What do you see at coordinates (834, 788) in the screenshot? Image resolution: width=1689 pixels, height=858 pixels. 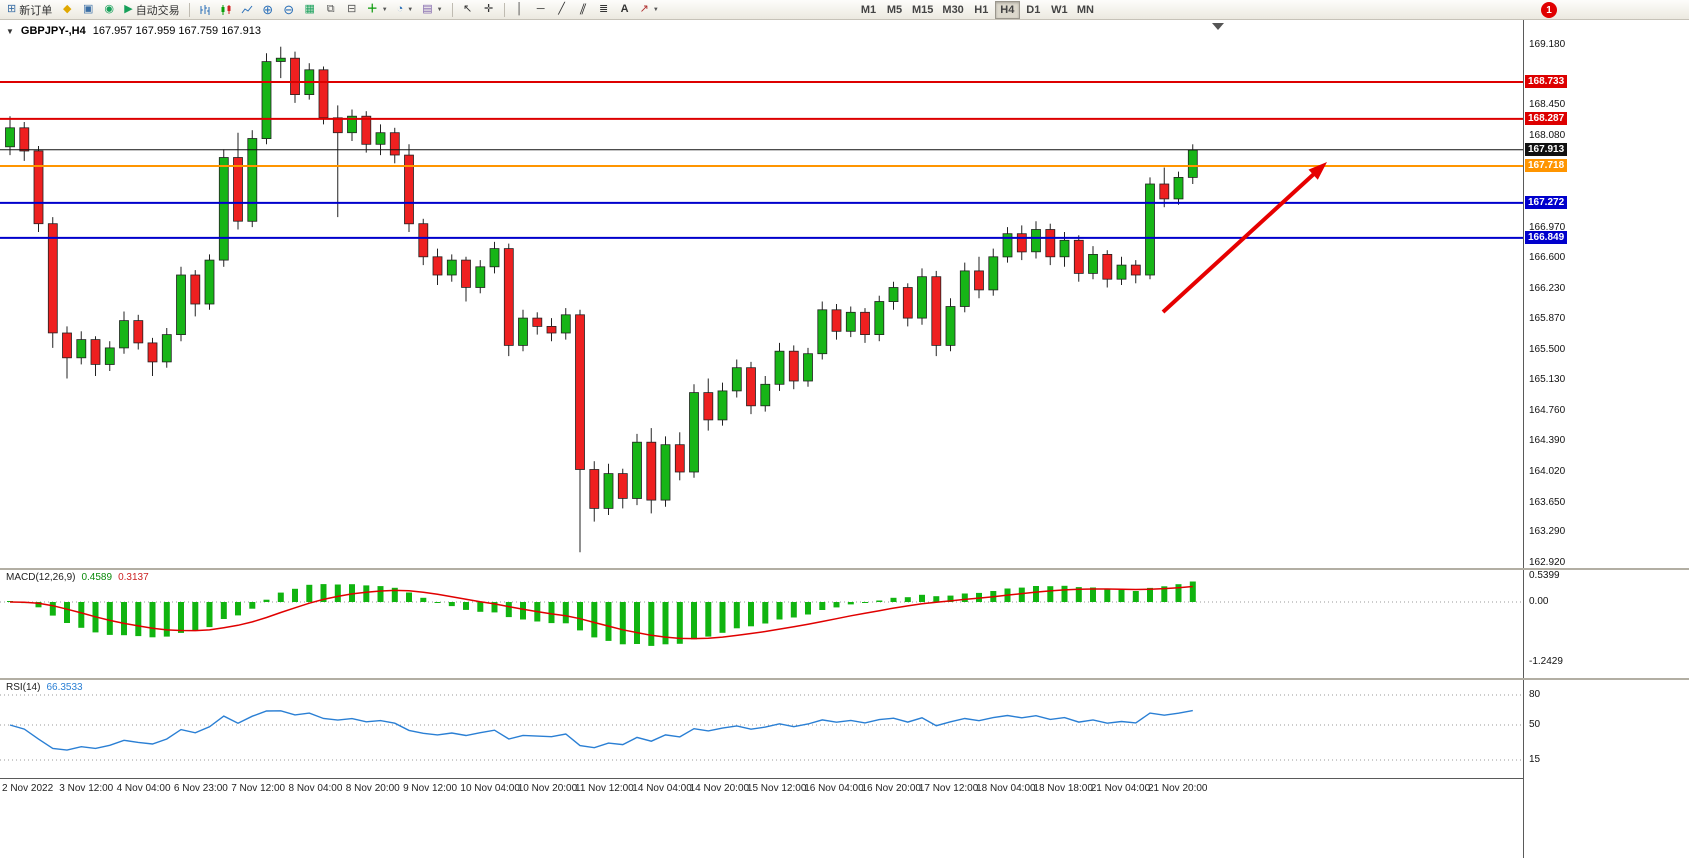 I see `time-axis-label: 16 Nov 04:00` at bounding box center [834, 788].